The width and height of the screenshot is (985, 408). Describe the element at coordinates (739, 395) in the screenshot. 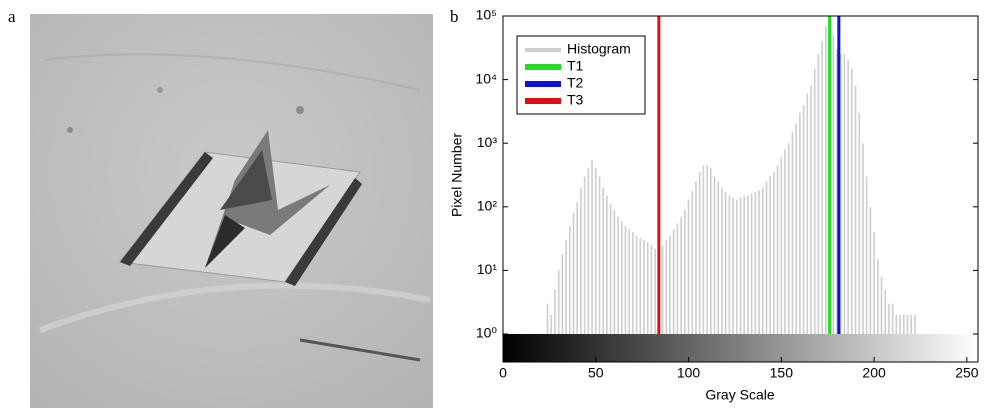

I see `x-axis-label: Gray Scale` at that location.